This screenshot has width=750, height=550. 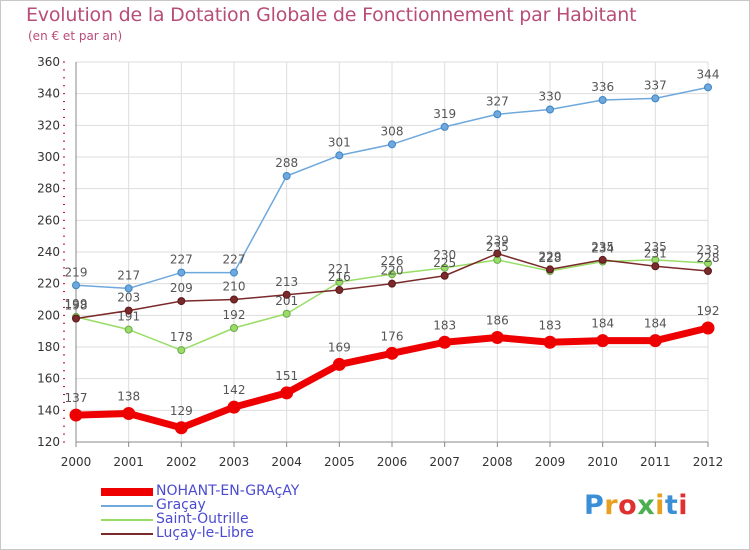 What do you see at coordinates (128, 298) in the screenshot?
I see `data-label: 203` at bounding box center [128, 298].